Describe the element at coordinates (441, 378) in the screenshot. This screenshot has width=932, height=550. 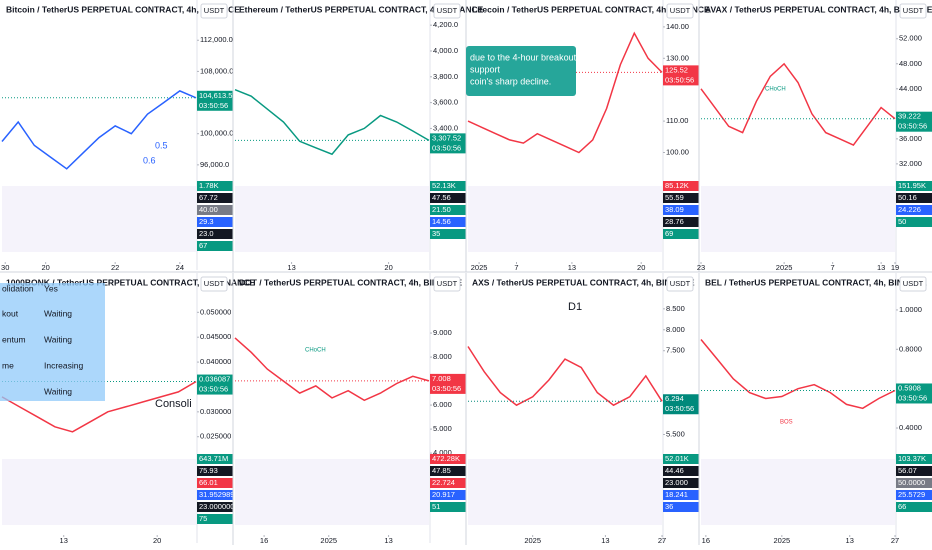
I see `price-label: 7.008` at that location.